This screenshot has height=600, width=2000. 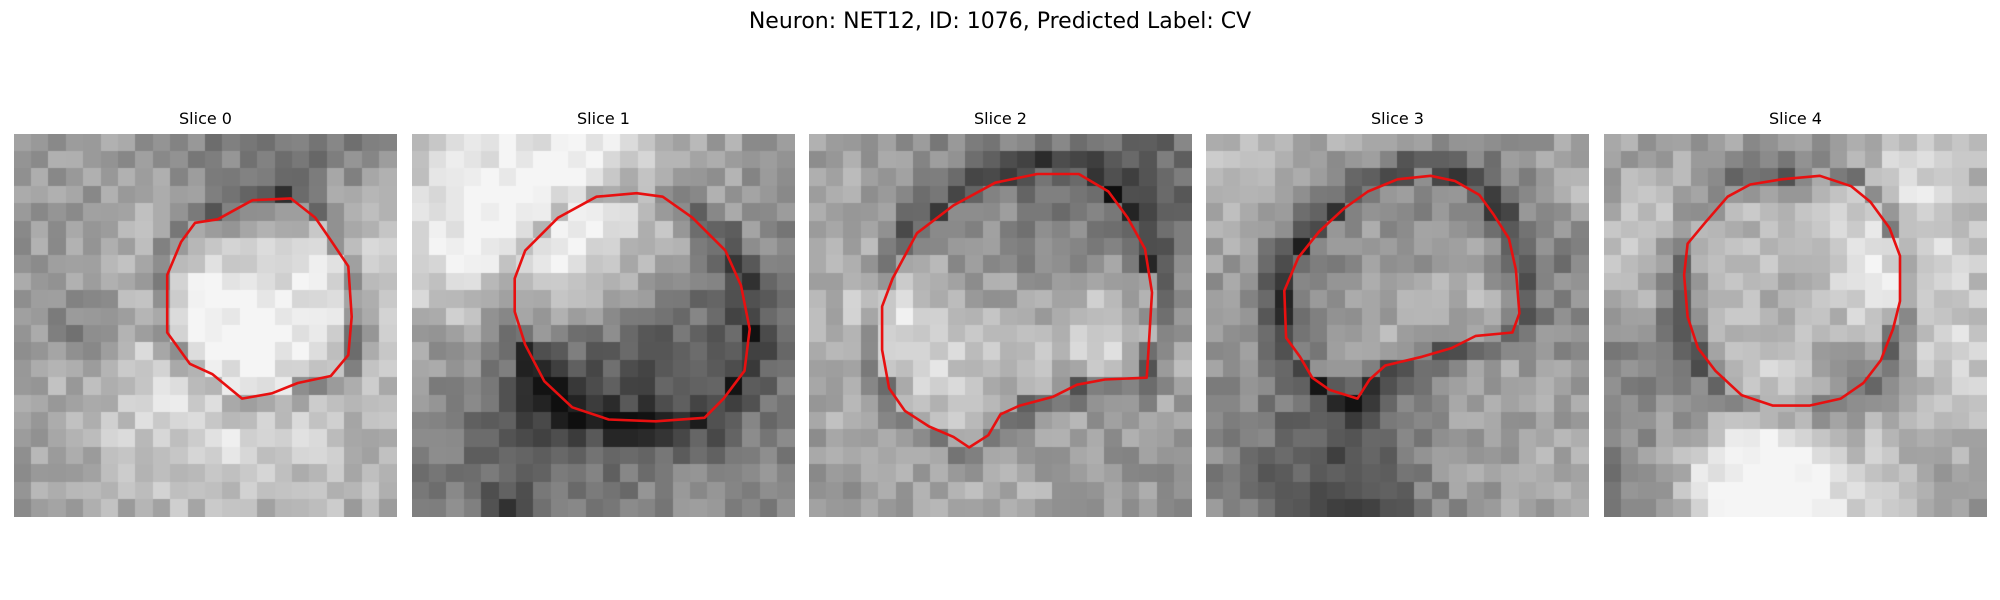 What do you see at coordinates (205, 118) in the screenshot?
I see `slice-title: Slice 0` at bounding box center [205, 118].